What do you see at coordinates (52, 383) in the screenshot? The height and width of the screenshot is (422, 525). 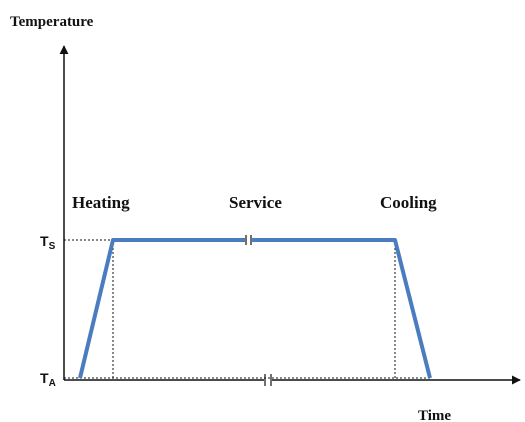 I see `level-sub: A` at bounding box center [52, 383].